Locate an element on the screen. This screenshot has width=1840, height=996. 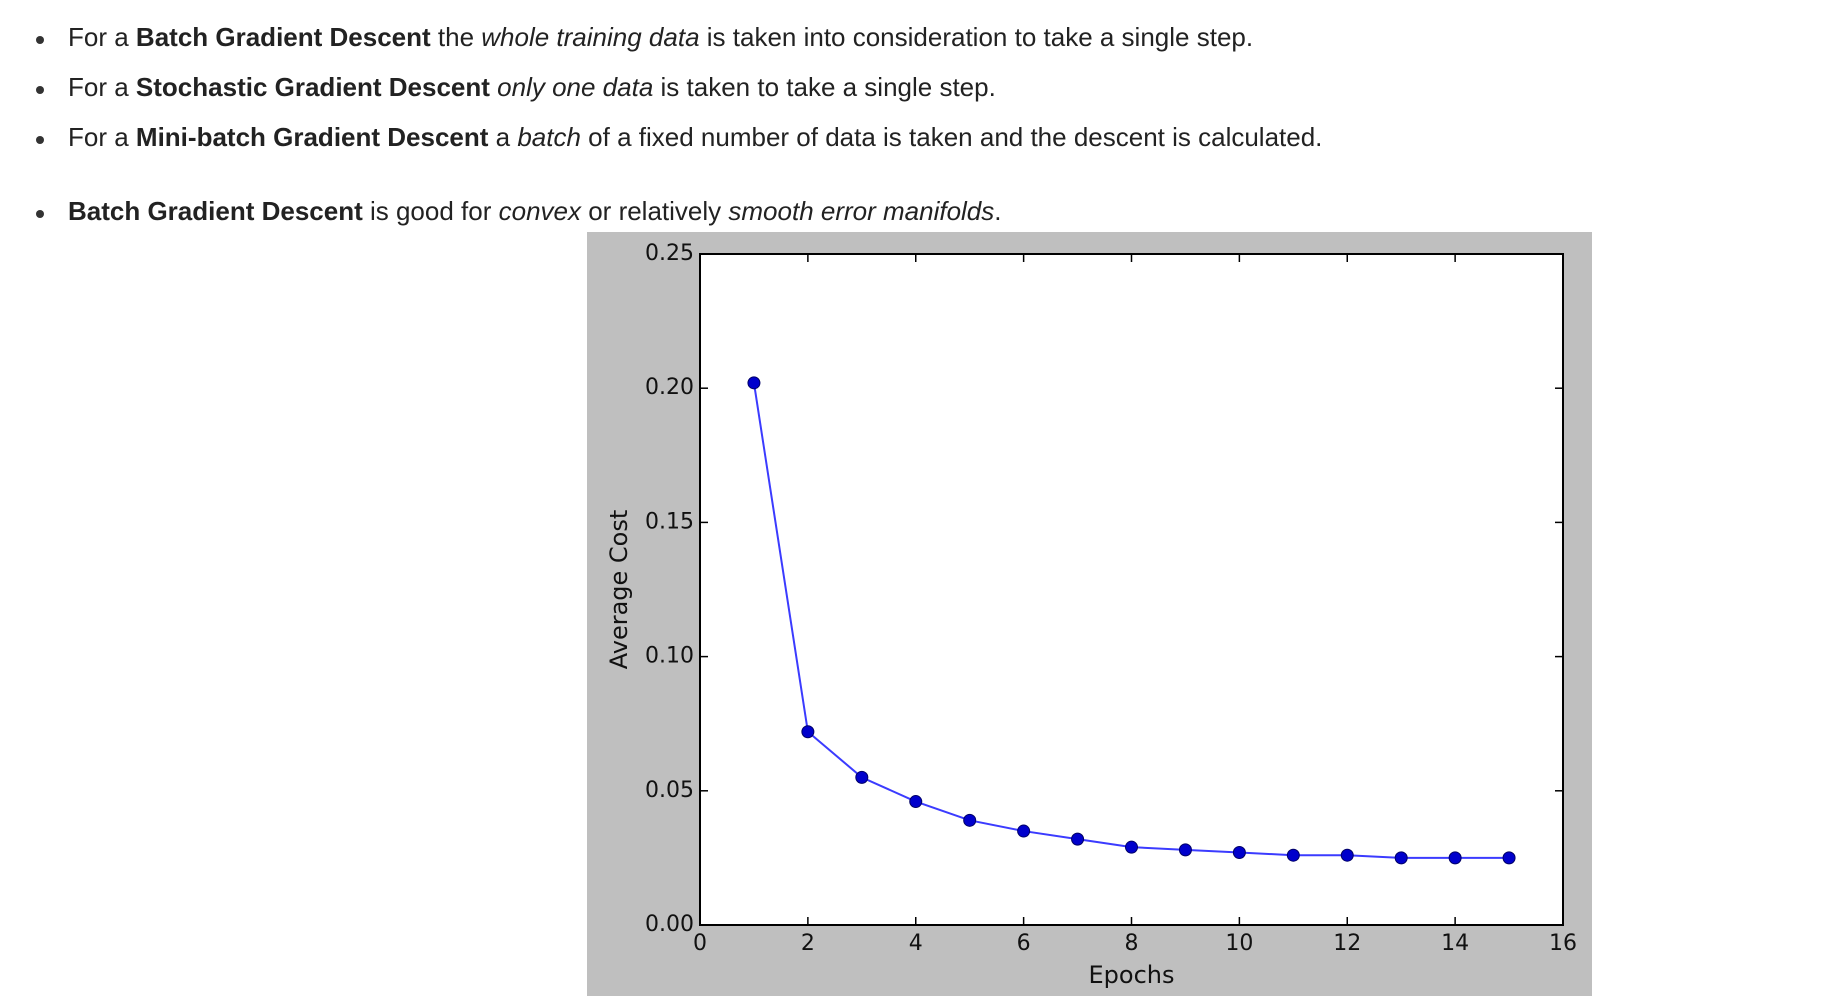
x-tick-label: 8 is located at coordinates (1132, 943).